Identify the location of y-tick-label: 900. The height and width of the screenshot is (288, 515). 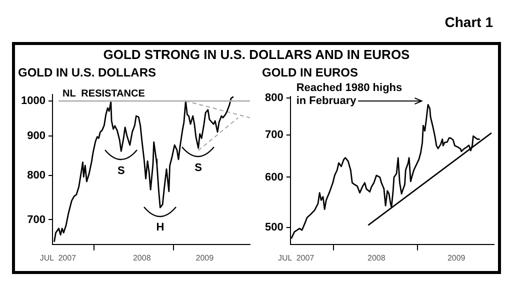
(36, 136).